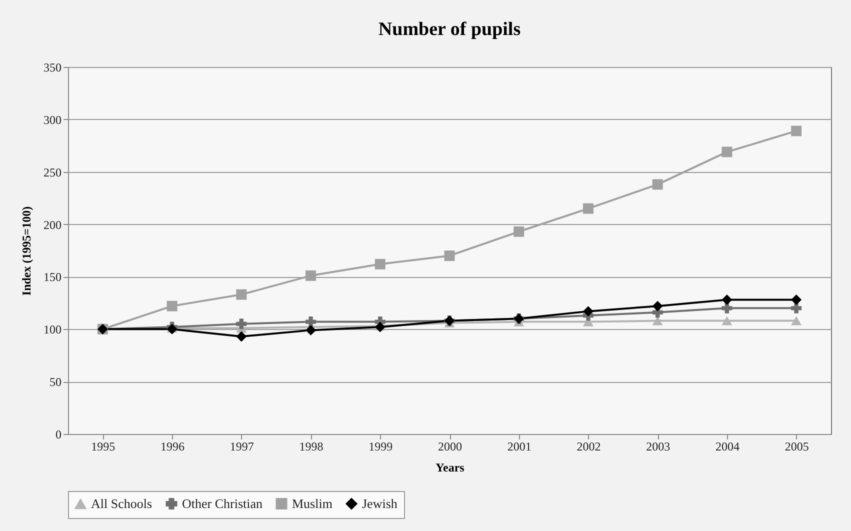  What do you see at coordinates (588, 447) in the screenshot?
I see `x-tick-label: 2002` at bounding box center [588, 447].